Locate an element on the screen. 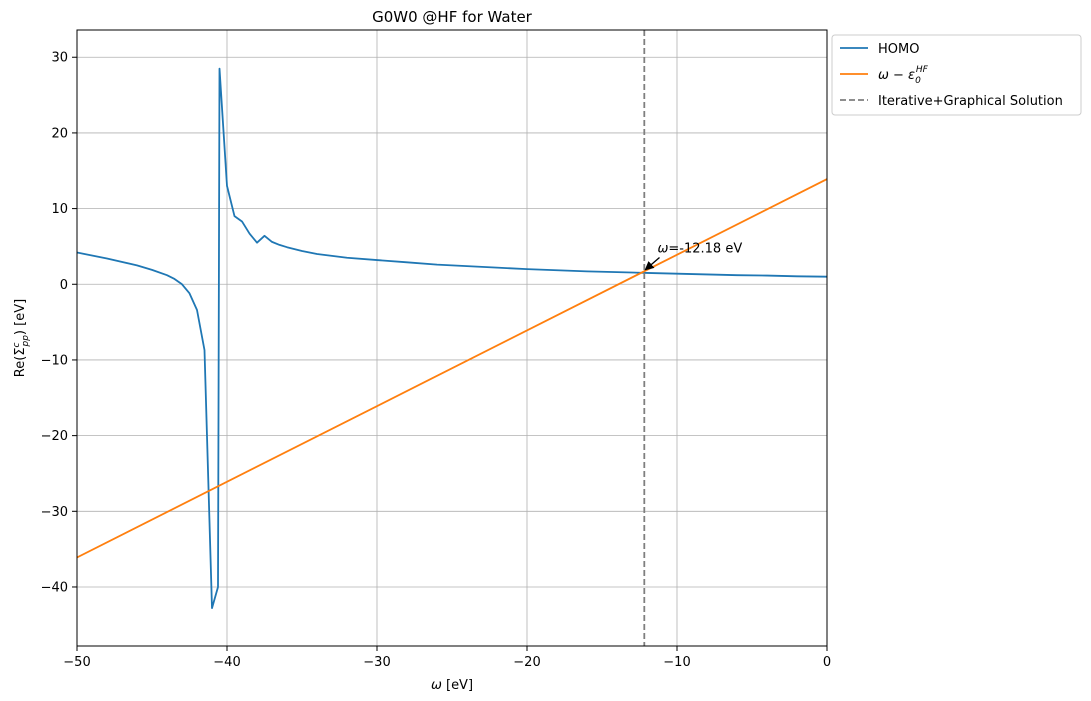 The image size is (1091, 701). x-tick-label: −10 is located at coordinates (676, 662).